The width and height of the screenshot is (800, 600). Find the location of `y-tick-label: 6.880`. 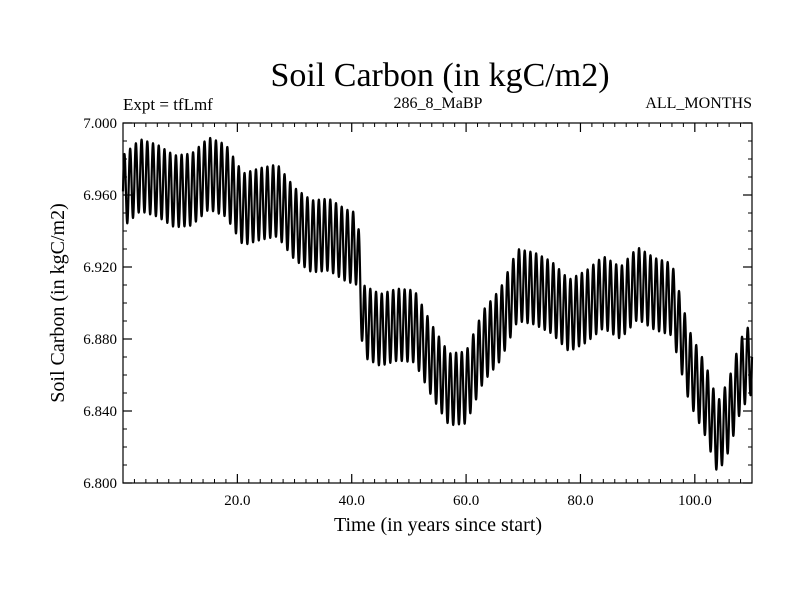

y-tick-label: 6.880 is located at coordinates (100, 340).